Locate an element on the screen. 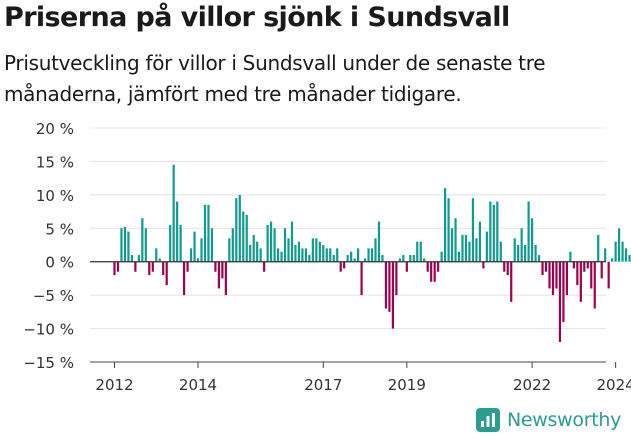 This screenshot has width=631, height=439. y-tick-label: 5 % is located at coordinates (59, 229).